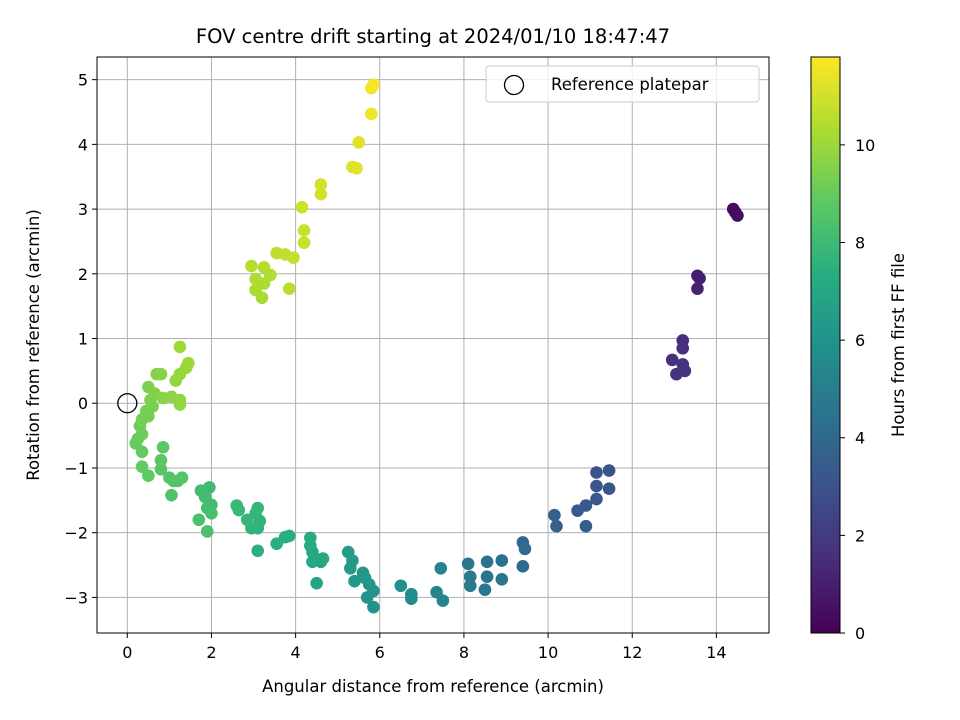  Describe the element at coordinates (632, 652) in the screenshot. I see `x-tick-label: 12` at that location.